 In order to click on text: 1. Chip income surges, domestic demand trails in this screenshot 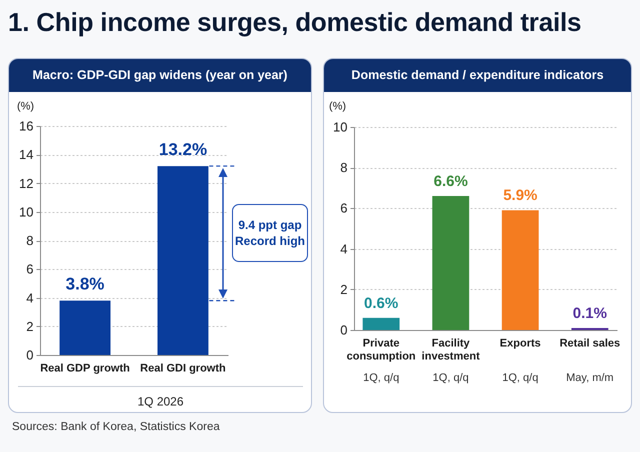, I will do `click(295, 22)`.